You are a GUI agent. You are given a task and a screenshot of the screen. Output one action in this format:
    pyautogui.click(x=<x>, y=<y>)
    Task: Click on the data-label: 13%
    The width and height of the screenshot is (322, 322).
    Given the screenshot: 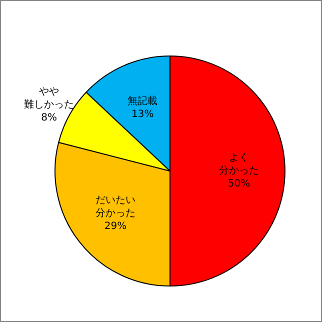 What is the action you would take?
    pyautogui.click(x=142, y=114)
    